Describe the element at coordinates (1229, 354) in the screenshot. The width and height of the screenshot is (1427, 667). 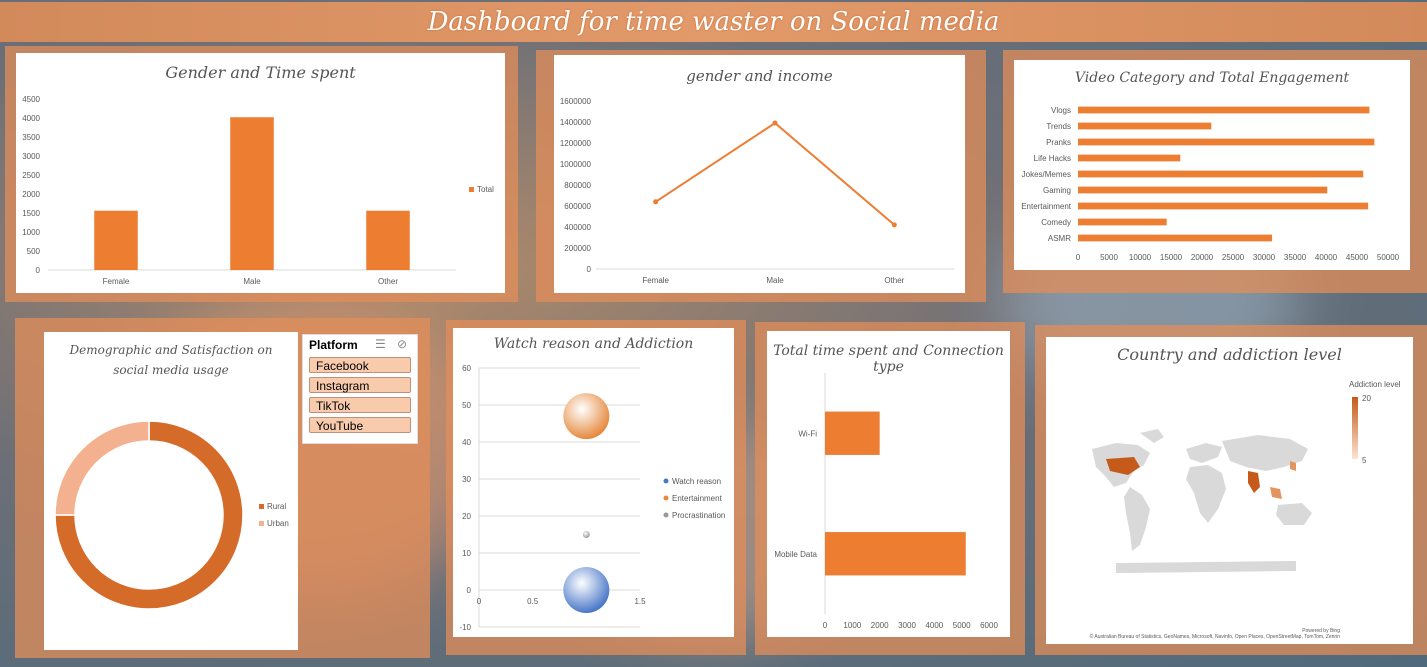
I see `chart-title: Country and addiction level` at that location.